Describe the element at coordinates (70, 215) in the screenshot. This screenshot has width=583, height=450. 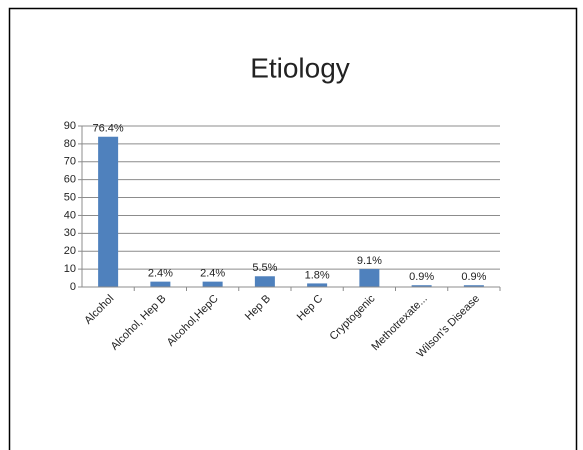
I see `y-tick-label: 40` at that location.